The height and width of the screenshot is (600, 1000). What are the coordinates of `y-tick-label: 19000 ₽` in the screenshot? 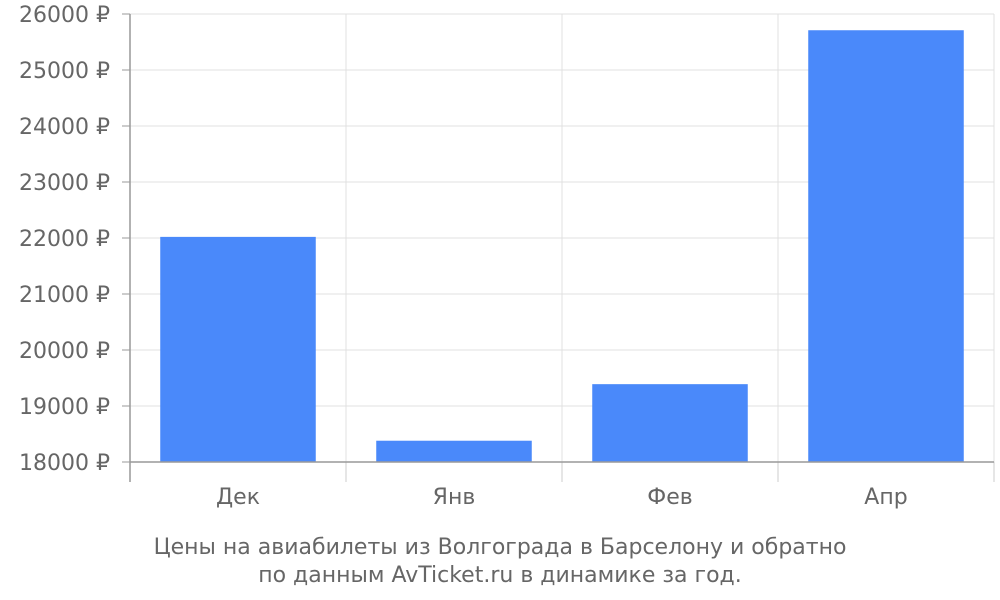 It's located at (64, 407).